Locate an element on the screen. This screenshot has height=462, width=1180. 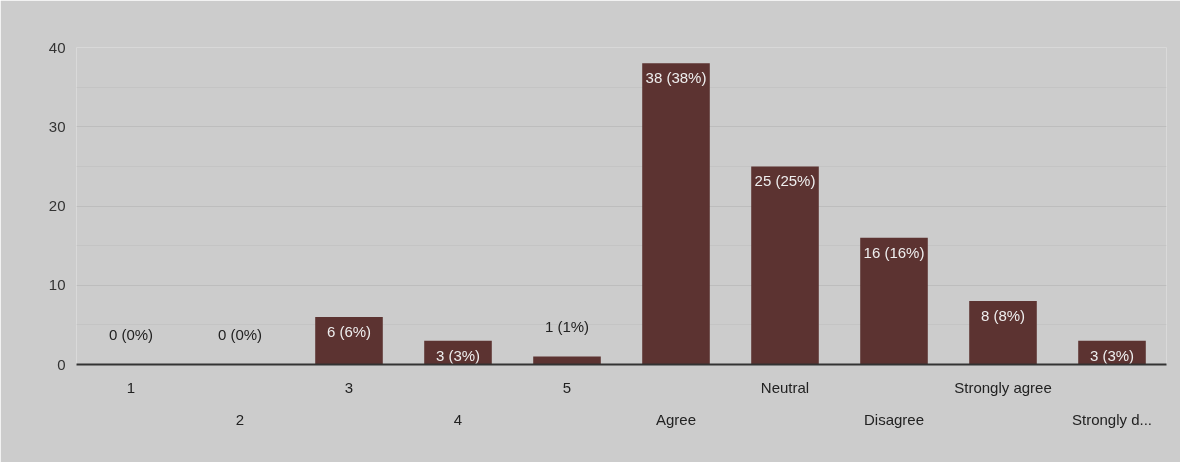
x-tick-label: Neutral is located at coordinates (785, 387).